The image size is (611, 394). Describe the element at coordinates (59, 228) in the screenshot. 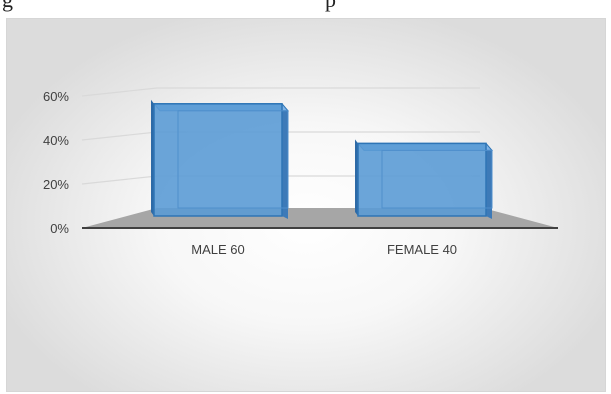

I see `y-tick-label: 0%` at that location.